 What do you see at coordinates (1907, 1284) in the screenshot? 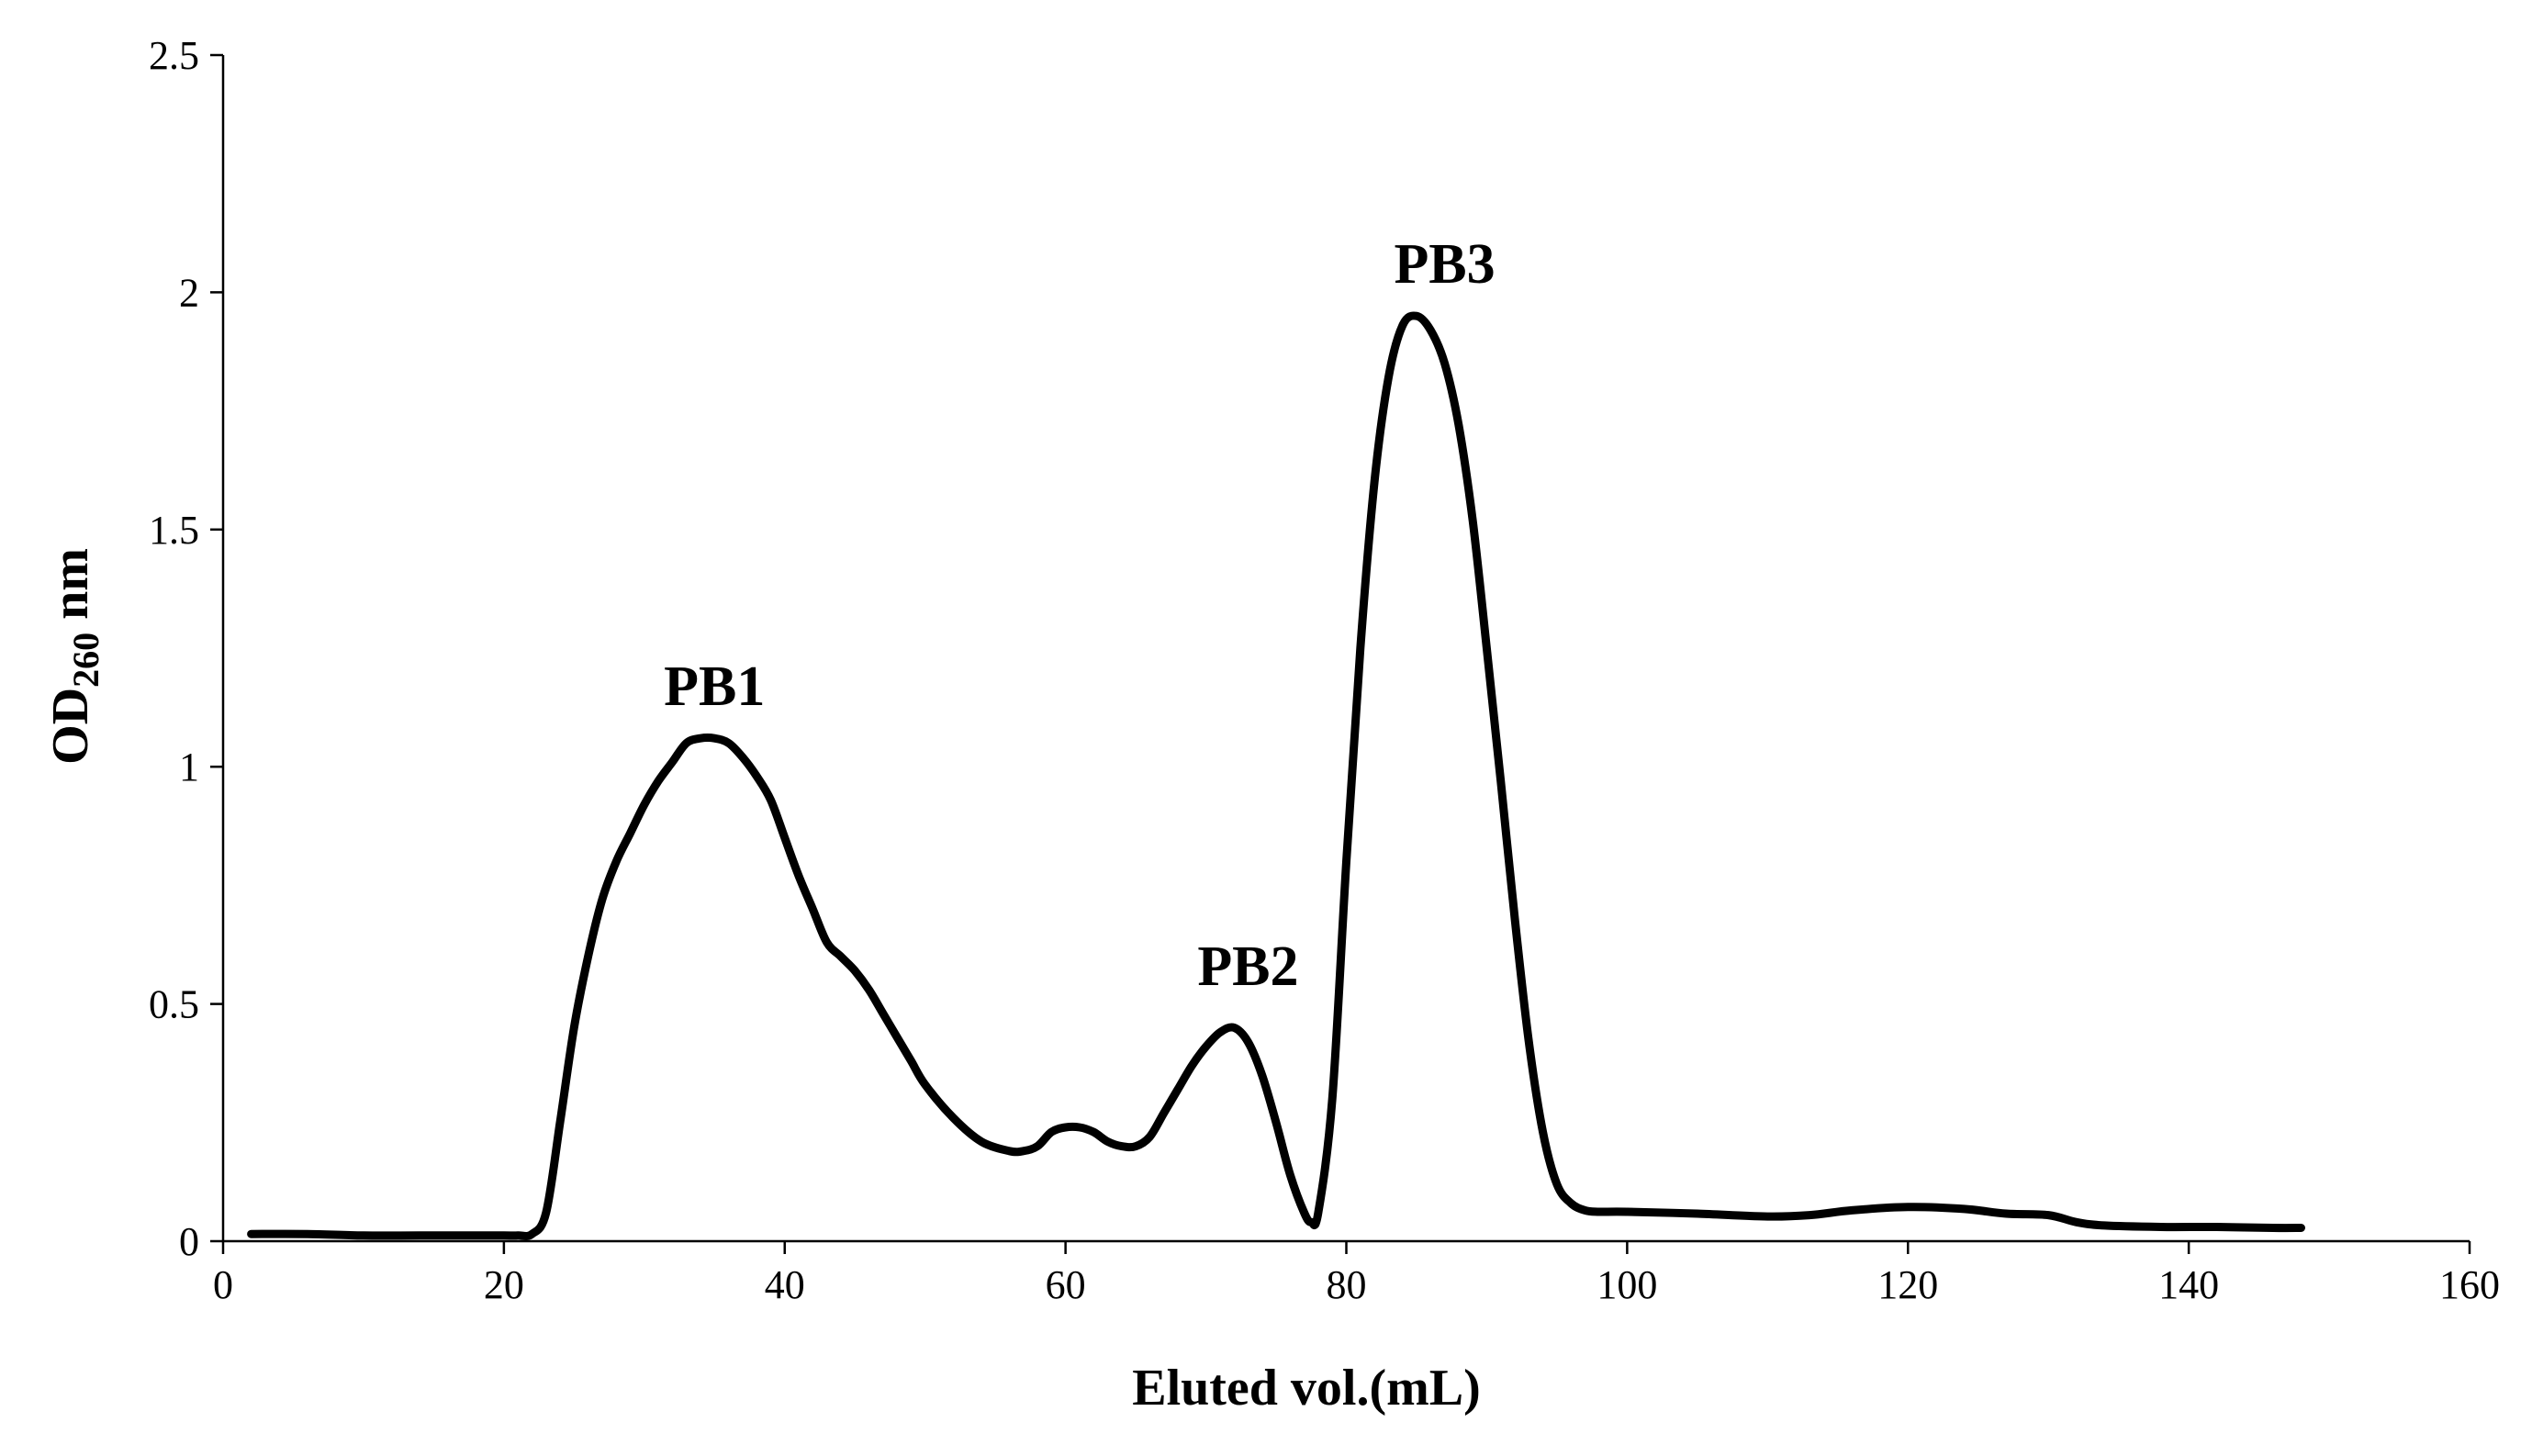
I see `x-tick-label: 120` at bounding box center [1907, 1284].